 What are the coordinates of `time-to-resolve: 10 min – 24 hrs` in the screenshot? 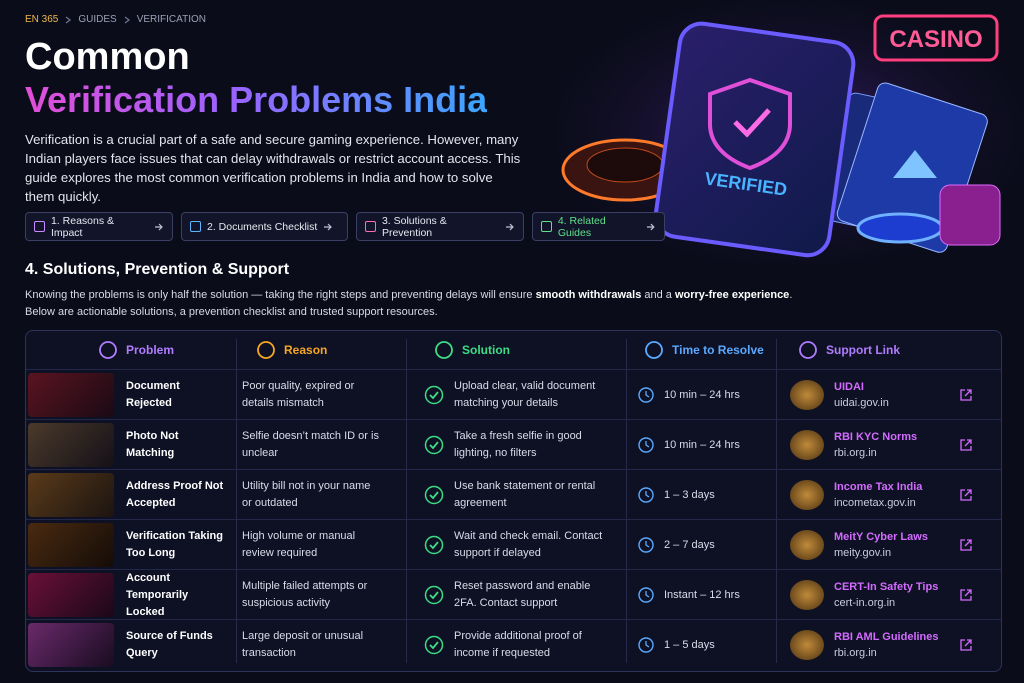 It's located at (702, 394).